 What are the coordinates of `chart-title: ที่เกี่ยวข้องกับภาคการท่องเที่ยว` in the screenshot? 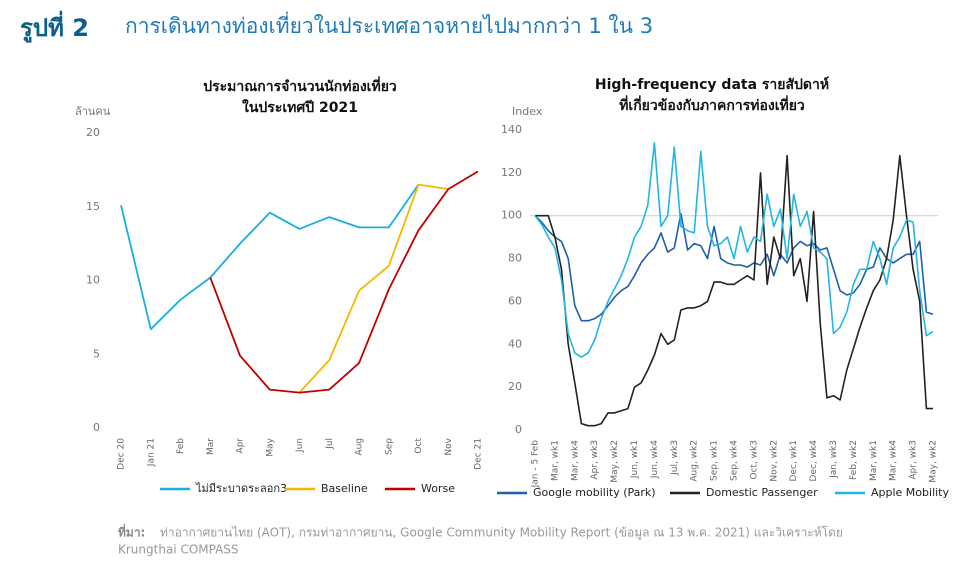 It's located at (712, 104).